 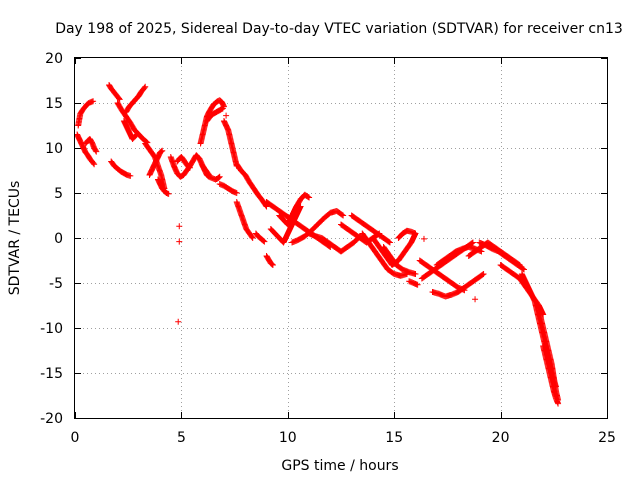 What do you see at coordinates (54, 104) in the screenshot?
I see `y-tick-label: 15` at bounding box center [54, 104].